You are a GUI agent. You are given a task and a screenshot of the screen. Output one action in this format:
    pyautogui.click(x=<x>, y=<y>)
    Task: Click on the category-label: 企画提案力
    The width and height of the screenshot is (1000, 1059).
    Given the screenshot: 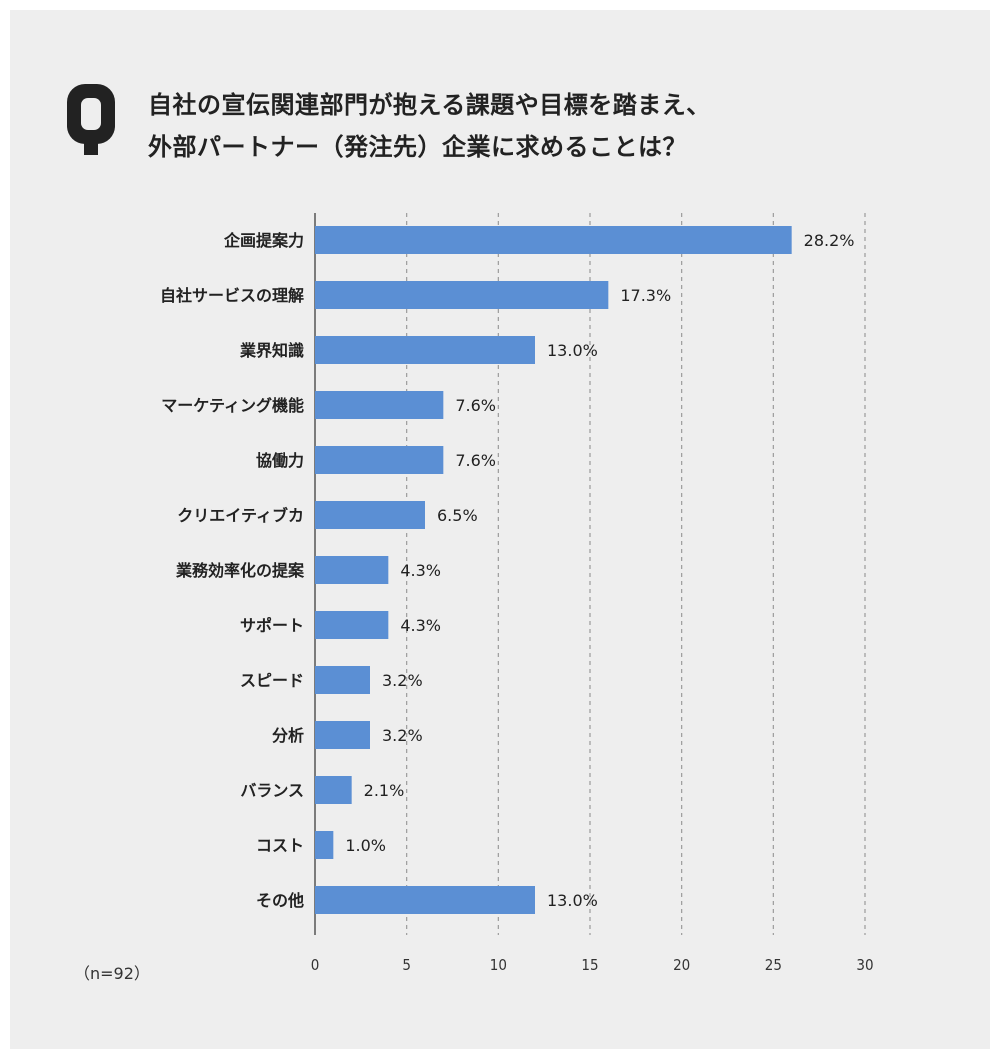 What is the action you would take?
    pyautogui.click(x=263, y=240)
    